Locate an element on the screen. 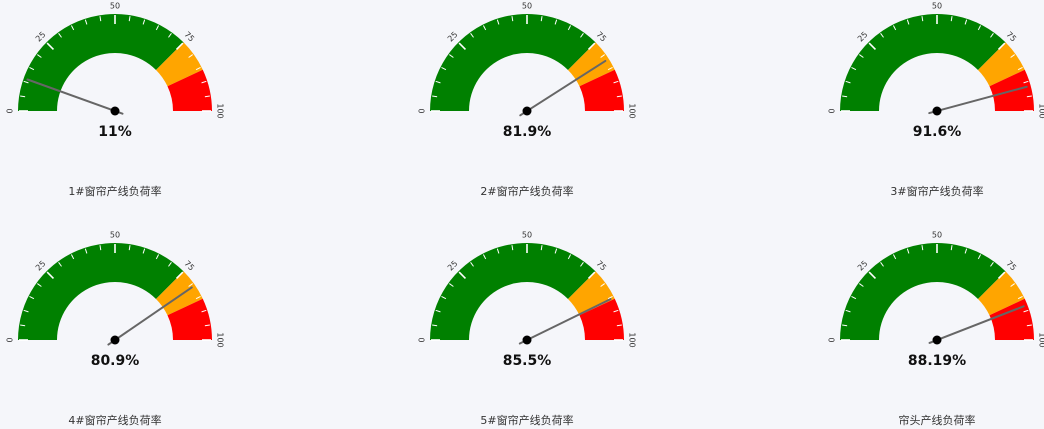  gauge-5-title: 5#窗帘产线负荷率 is located at coordinates (527, 420).